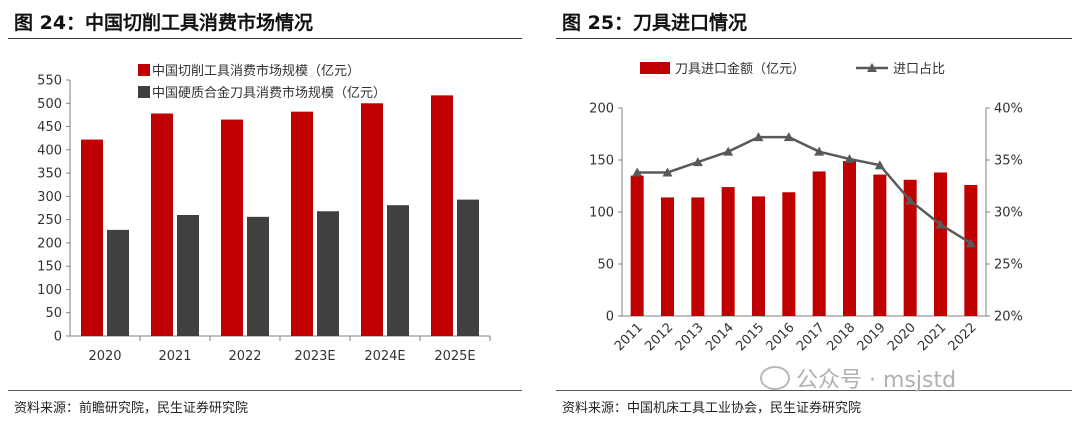 This screenshot has width=1080, height=422. Describe the element at coordinates (256, 71) in the screenshot. I see `left-legend-label-1: 中国切削工具消费市场规模（亿元）` at that location.